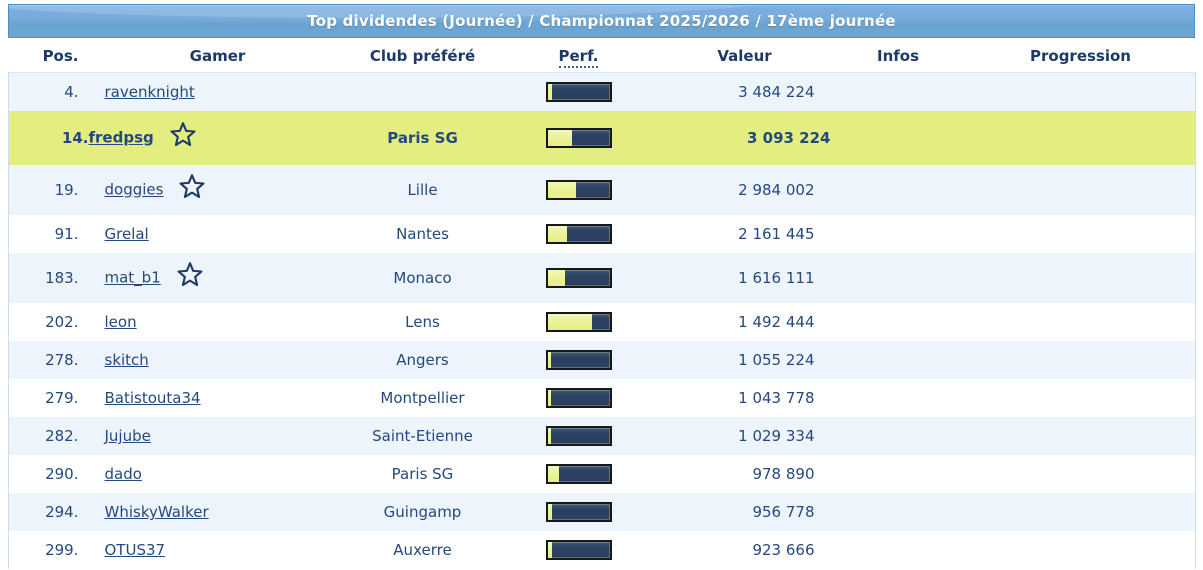 The height and width of the screenshot is (570, 1203). I want to click on gamer-link: doggies, so click(134, 189).